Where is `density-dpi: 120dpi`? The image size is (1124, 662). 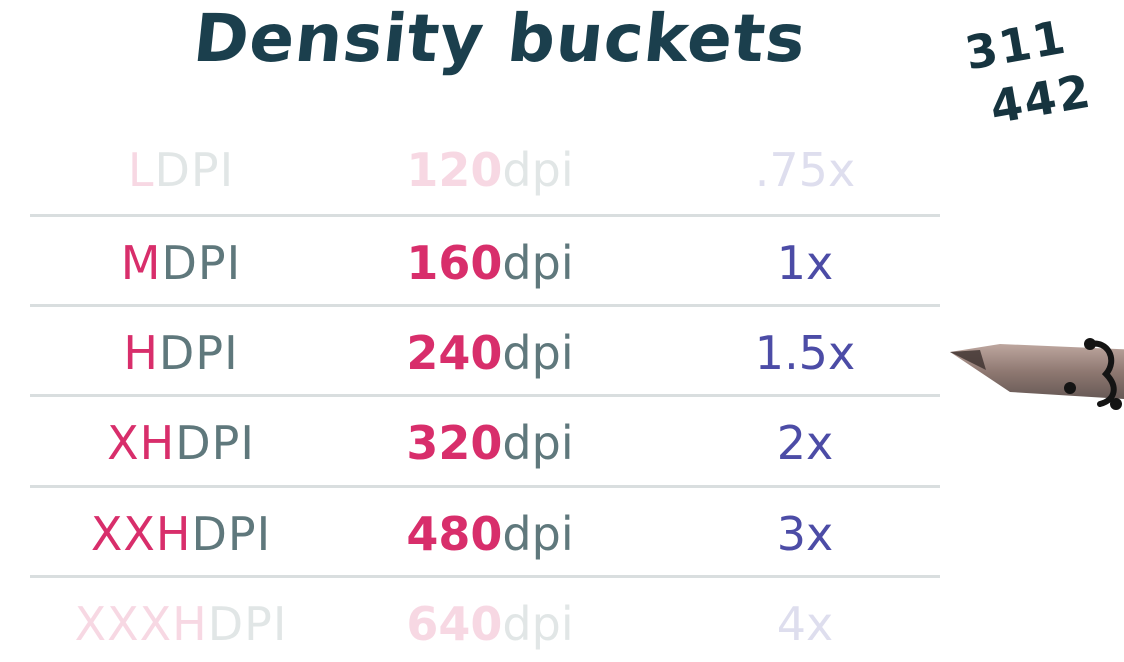
density-dpi: 120dpi is located at coordinates (490, 170).